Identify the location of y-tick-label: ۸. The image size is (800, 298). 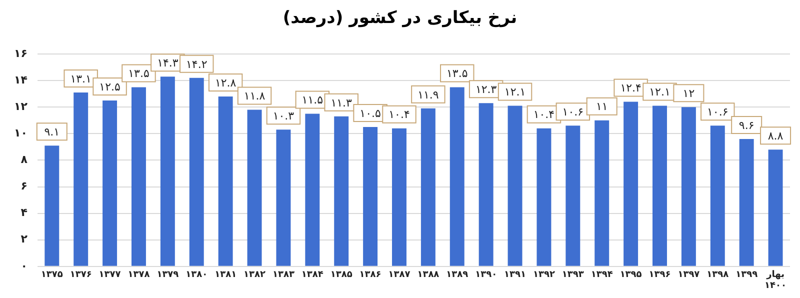
(24, 159).